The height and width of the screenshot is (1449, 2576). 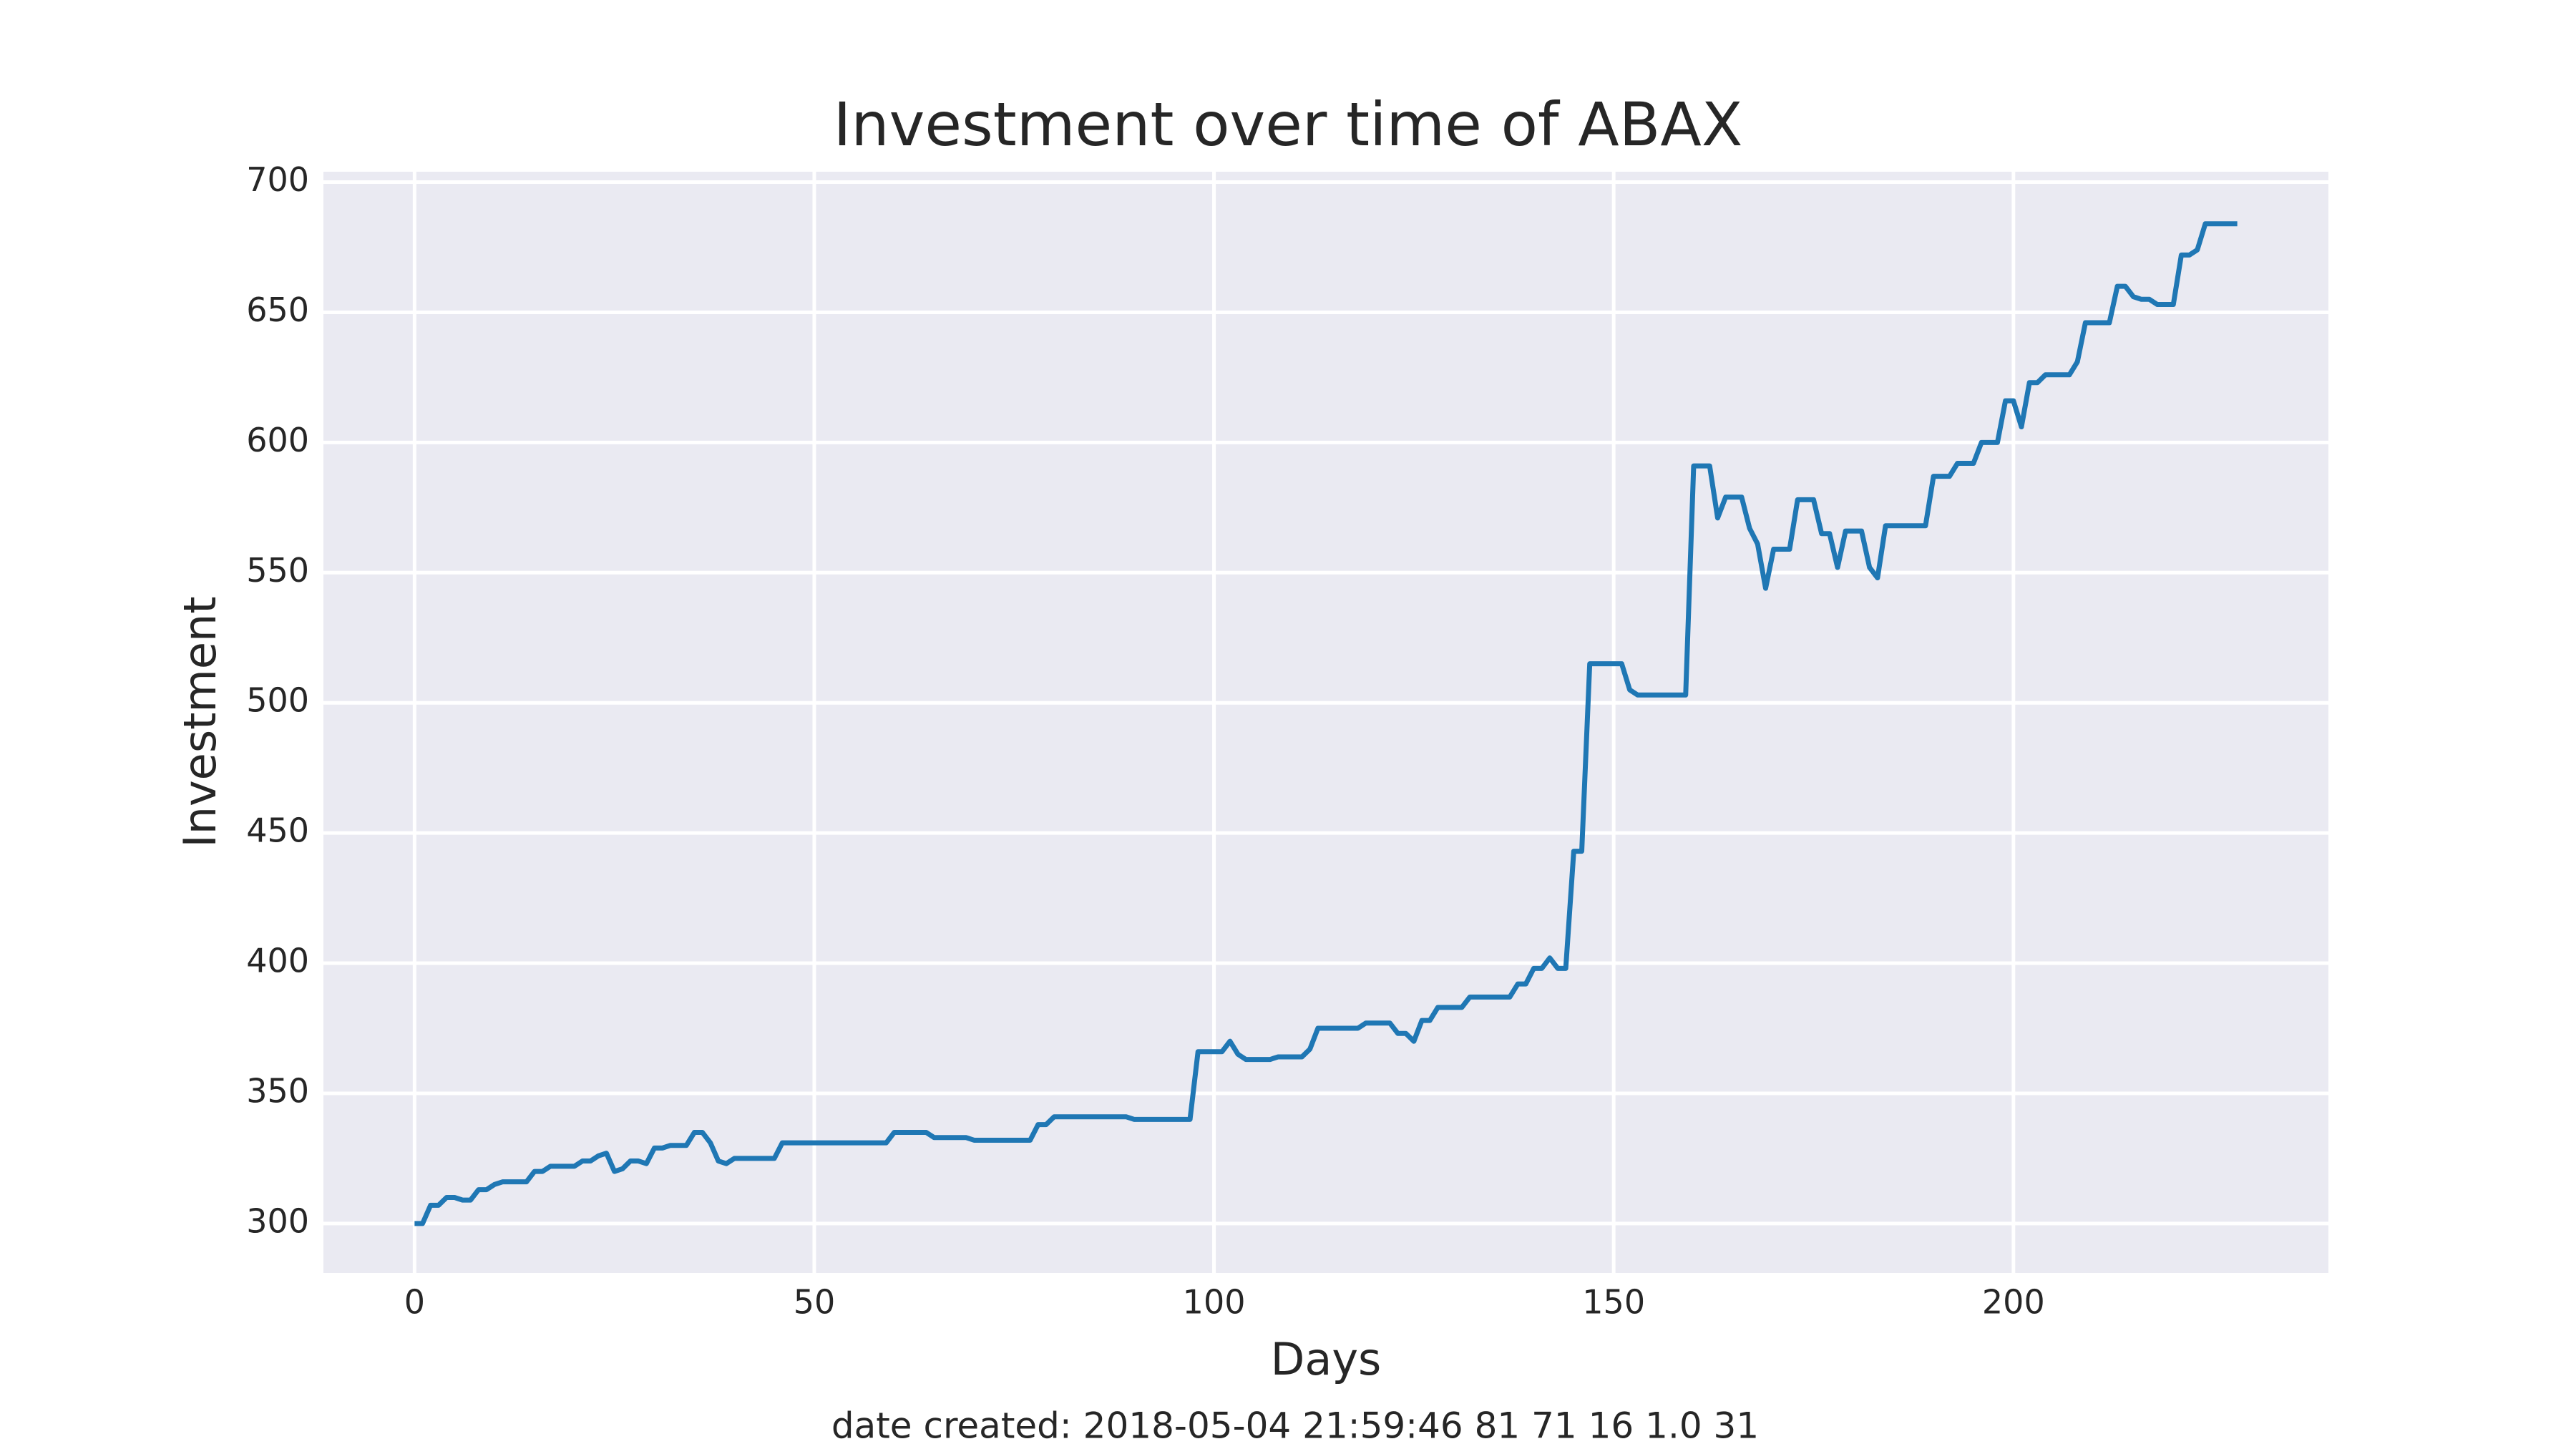 I want to click on y-tick-label: 450, so click(x=277, y=830).